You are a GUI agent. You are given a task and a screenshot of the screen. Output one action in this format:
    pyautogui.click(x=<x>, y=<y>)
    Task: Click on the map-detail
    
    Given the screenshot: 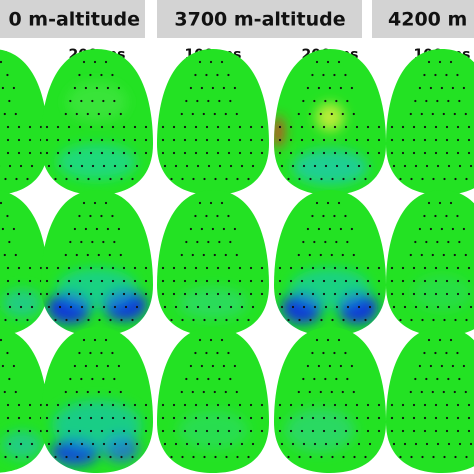 What is the action you would take?
    pyautogui.click(x=329, y=262)
    